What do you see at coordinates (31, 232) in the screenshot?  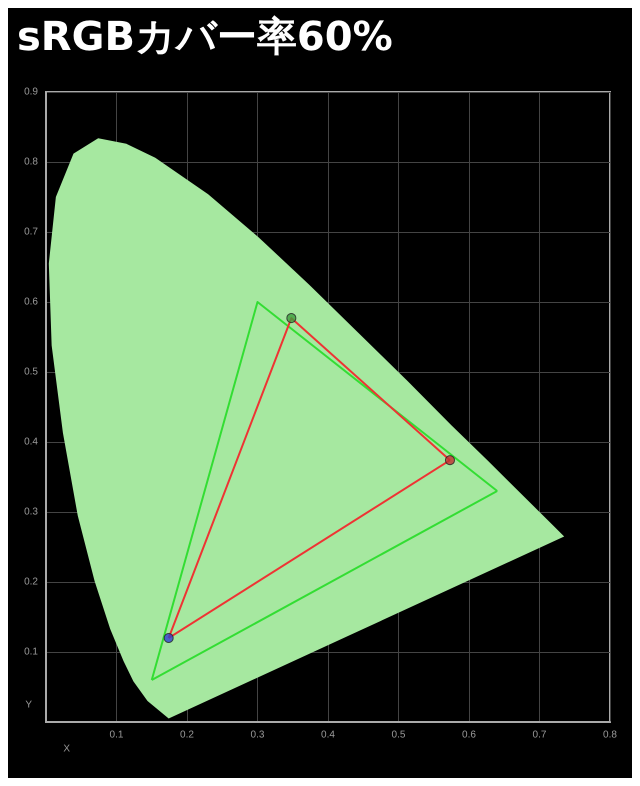 I see `y-tick-label: 0.7` at bounding box center [31, 232].